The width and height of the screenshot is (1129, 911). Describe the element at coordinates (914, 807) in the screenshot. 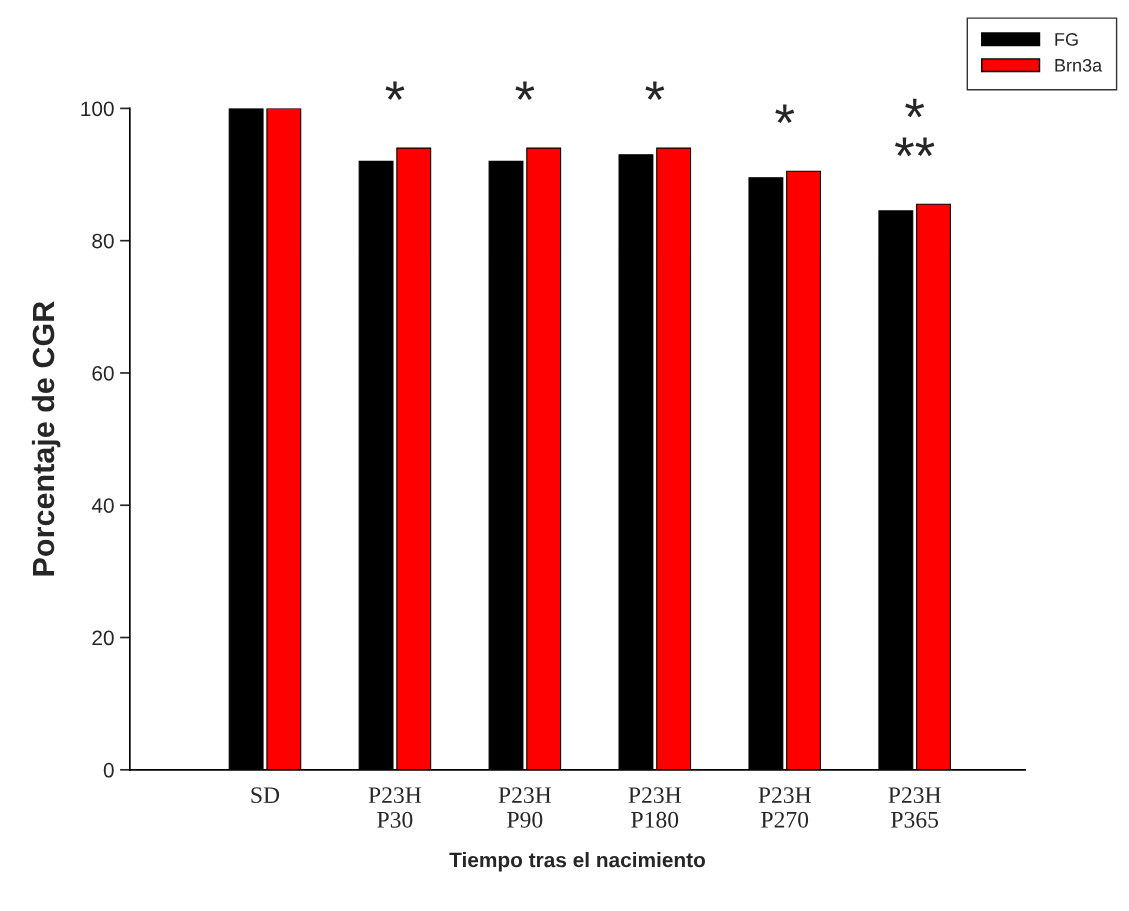

I see `x-tick-label: P23H P365` at that location.